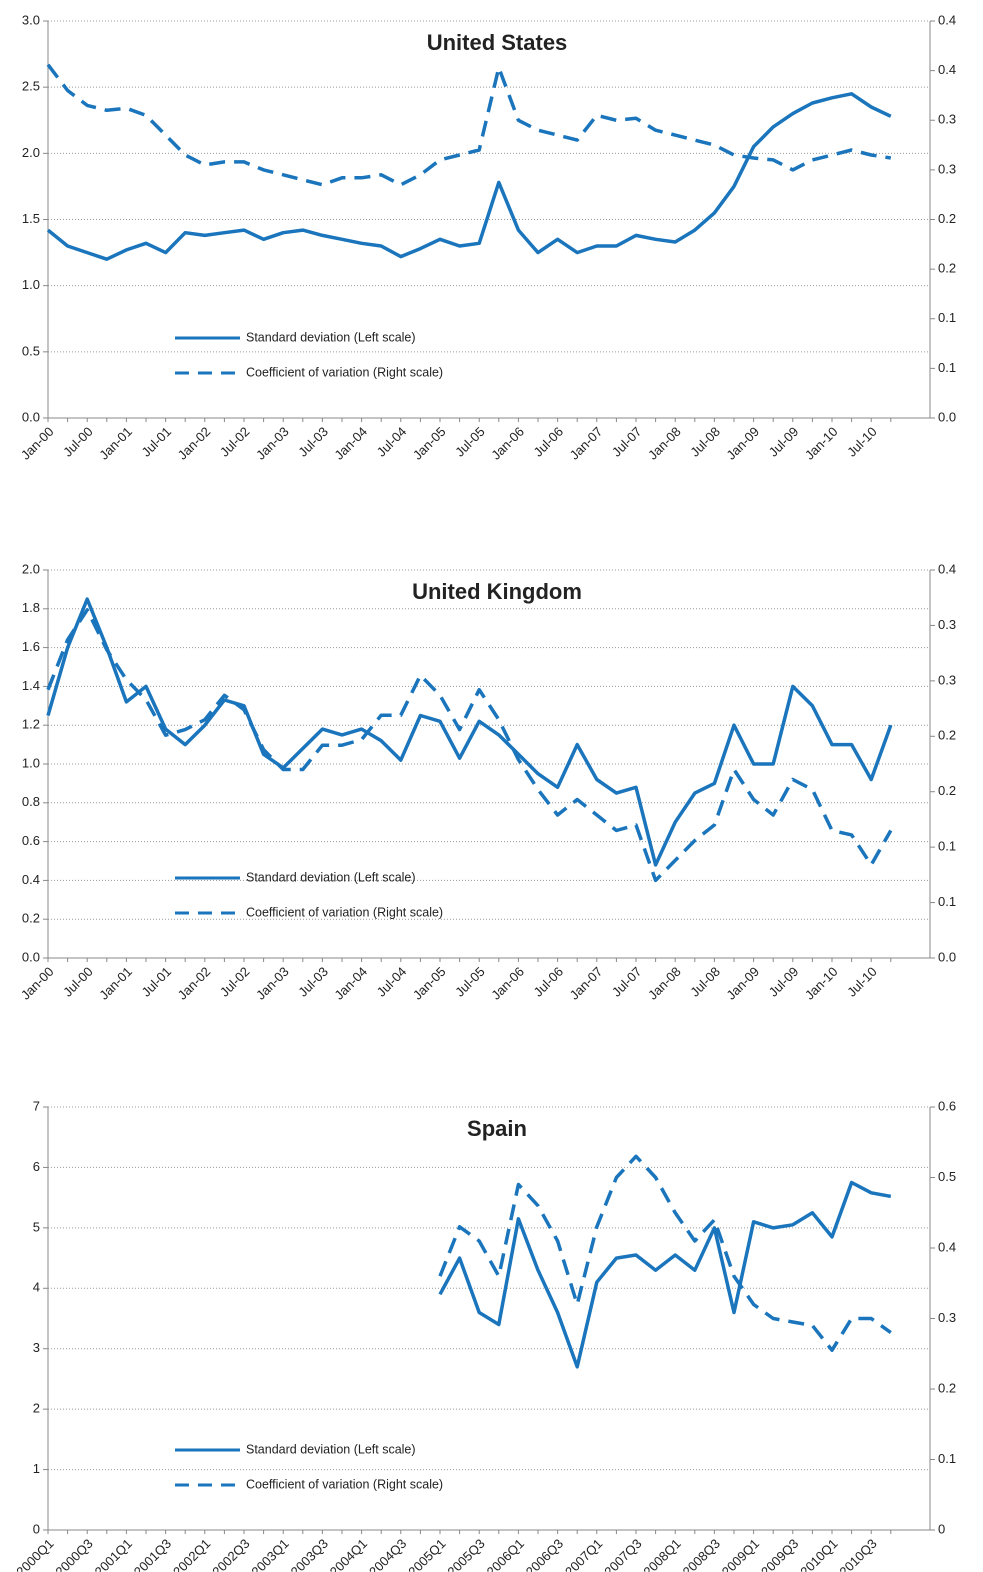 The width and height of the screenshot is (983, 1572). Describe the element at coordinates (862, 982) in the screenshot. I see `x-tick-label: Jul-10` at that location.